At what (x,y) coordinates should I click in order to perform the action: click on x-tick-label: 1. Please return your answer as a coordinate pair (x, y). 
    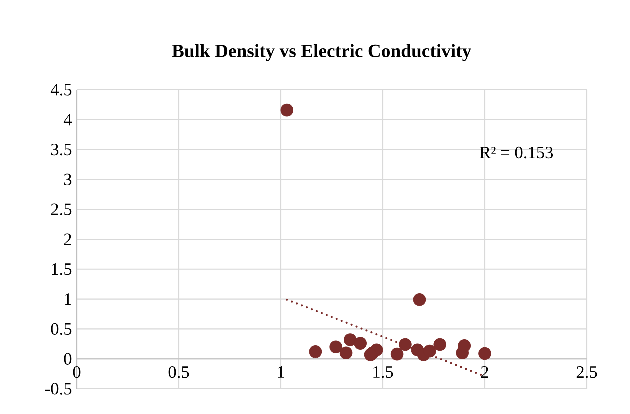
    Looking at the image, I should click on (281, 372).